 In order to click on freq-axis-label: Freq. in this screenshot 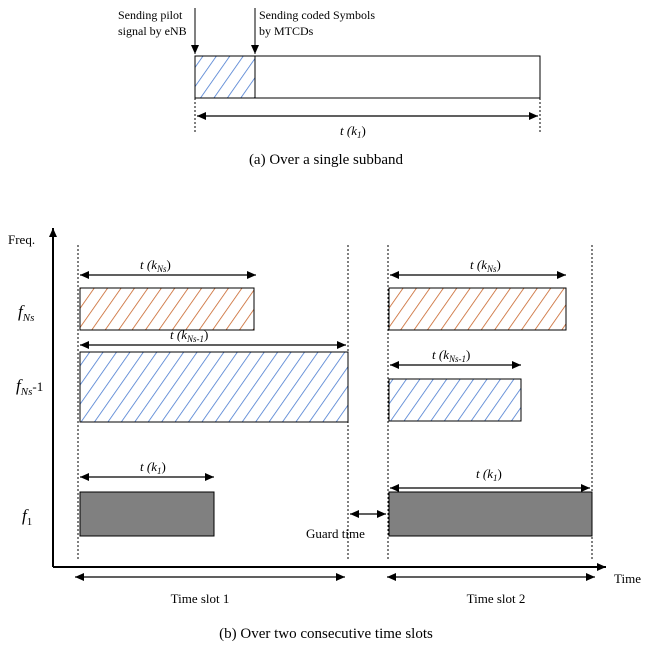, I will do `click(21, 239)`.